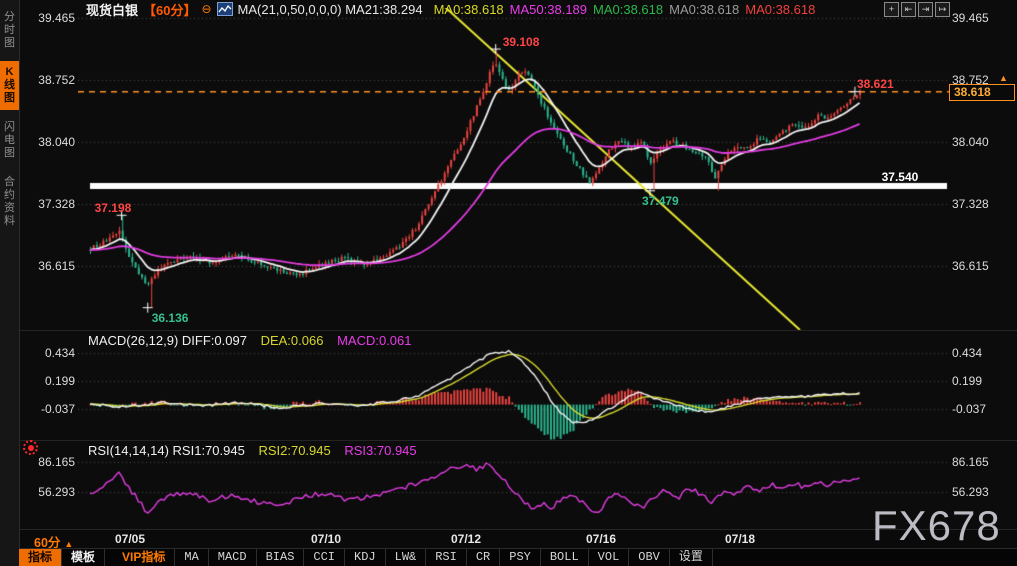 The image size is (1017, 566). What do you see at coordinates (112, 10) in the screenshot?
I see `symbol-title: 现货白银` at bounding box center [112, 10].